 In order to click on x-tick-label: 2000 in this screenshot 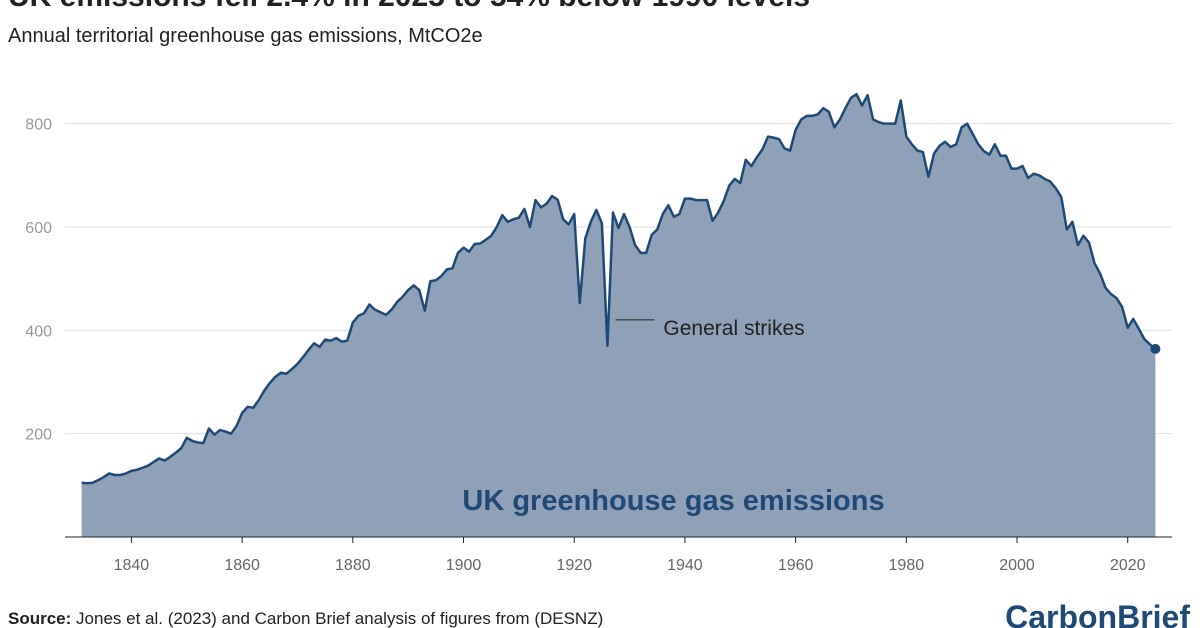, I will do `click(1017, 565)`.